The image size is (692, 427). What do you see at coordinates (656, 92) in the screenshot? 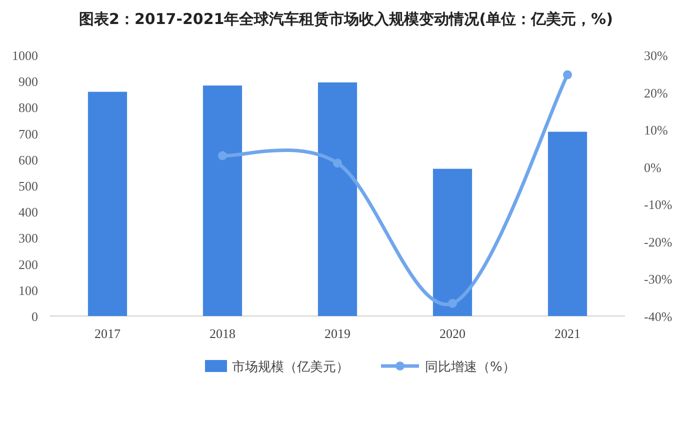
I see `y2-tick-label: 20%` at bounding box center [656, 92].